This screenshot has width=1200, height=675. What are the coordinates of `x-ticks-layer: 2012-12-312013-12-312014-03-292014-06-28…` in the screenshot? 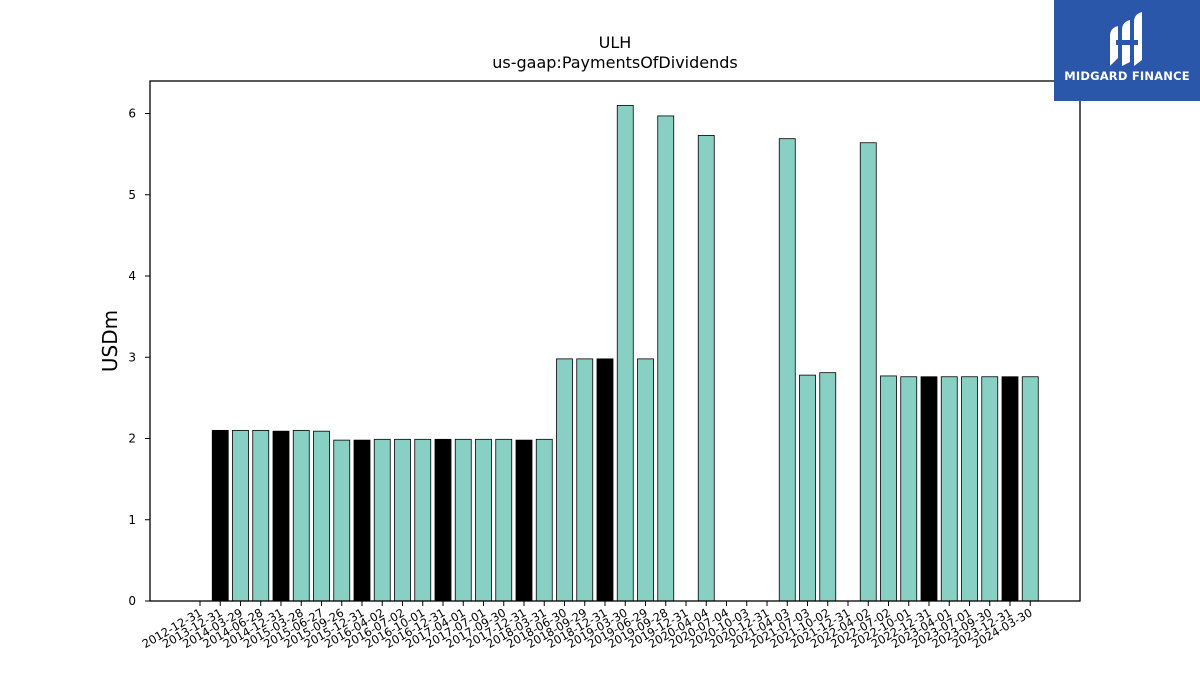 It's located at (587, 626).